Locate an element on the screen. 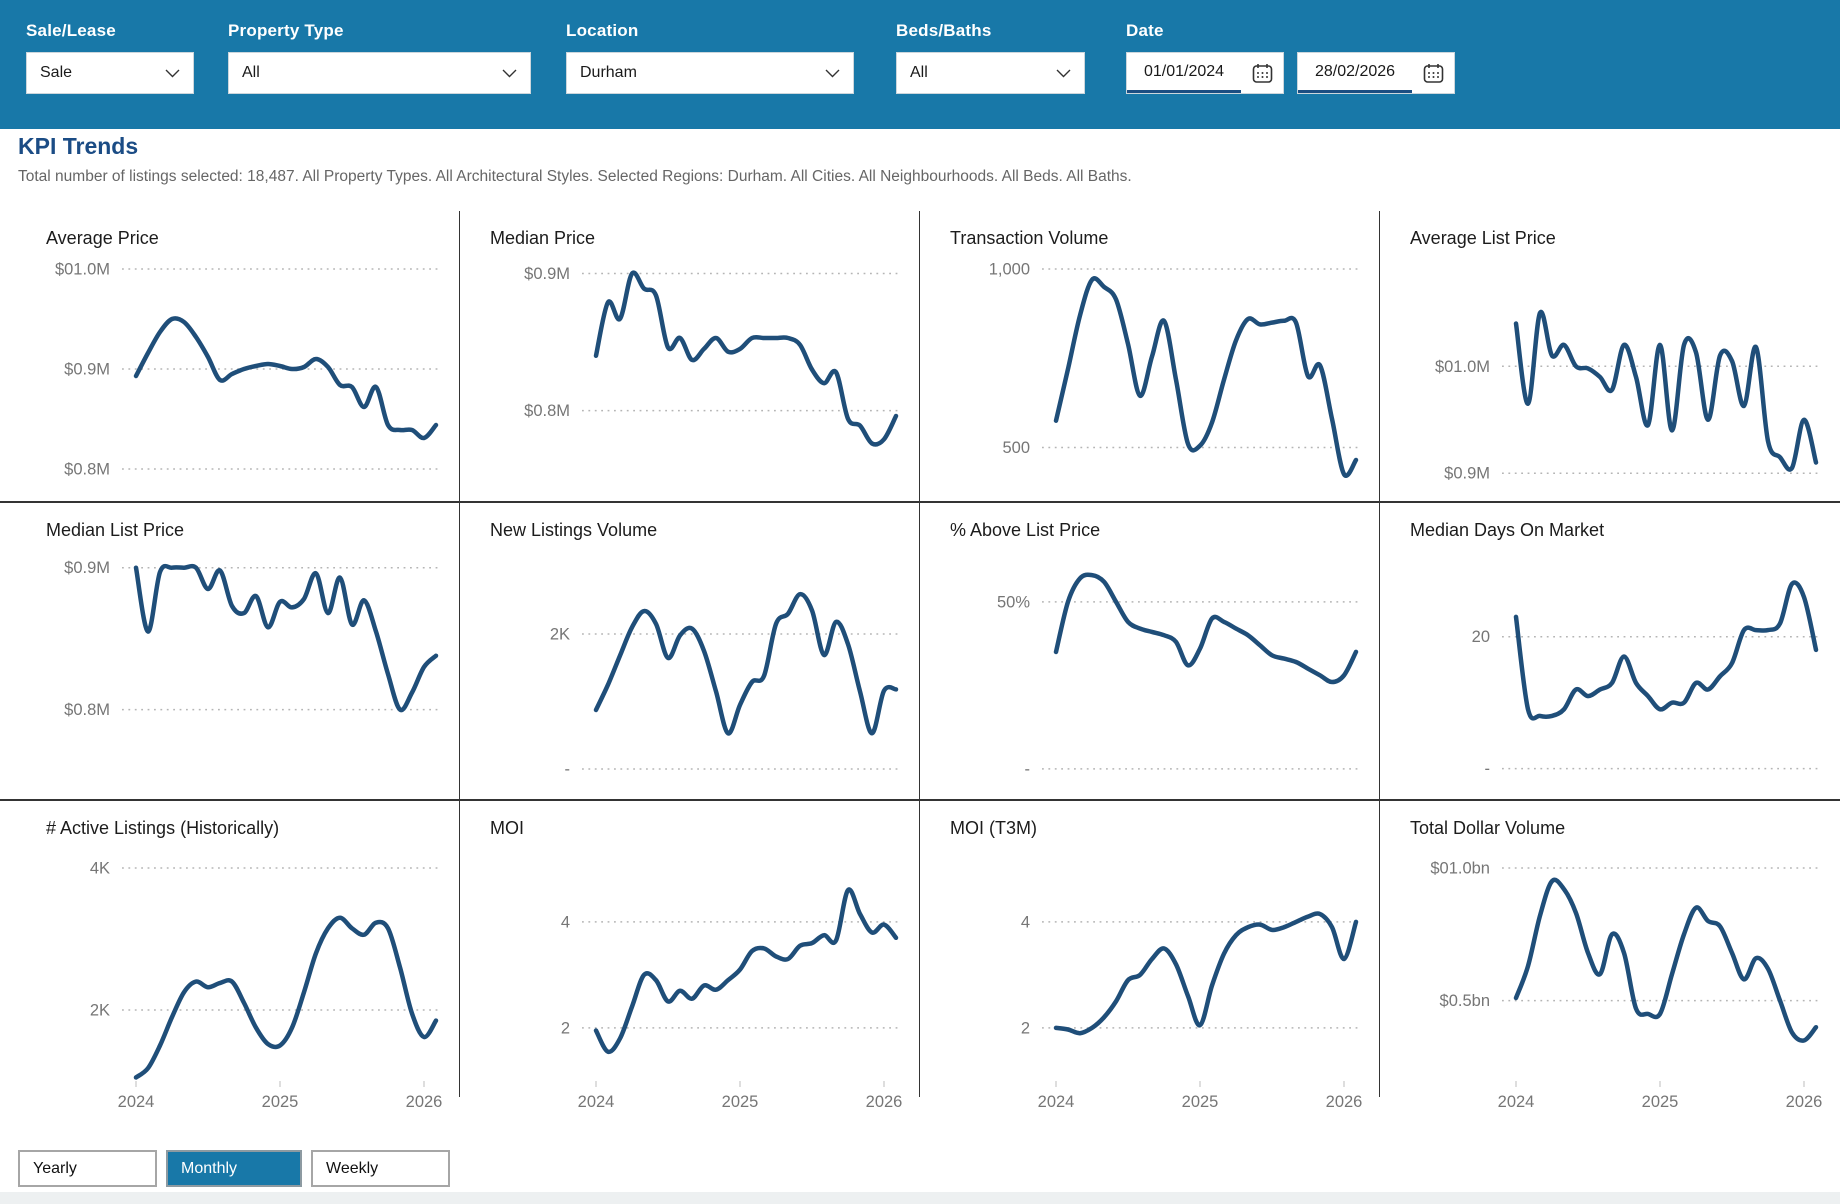 The height and width of the screenshot is (1204, 1840). y-tick-label: 4 is located at coordinates (1025, 922).